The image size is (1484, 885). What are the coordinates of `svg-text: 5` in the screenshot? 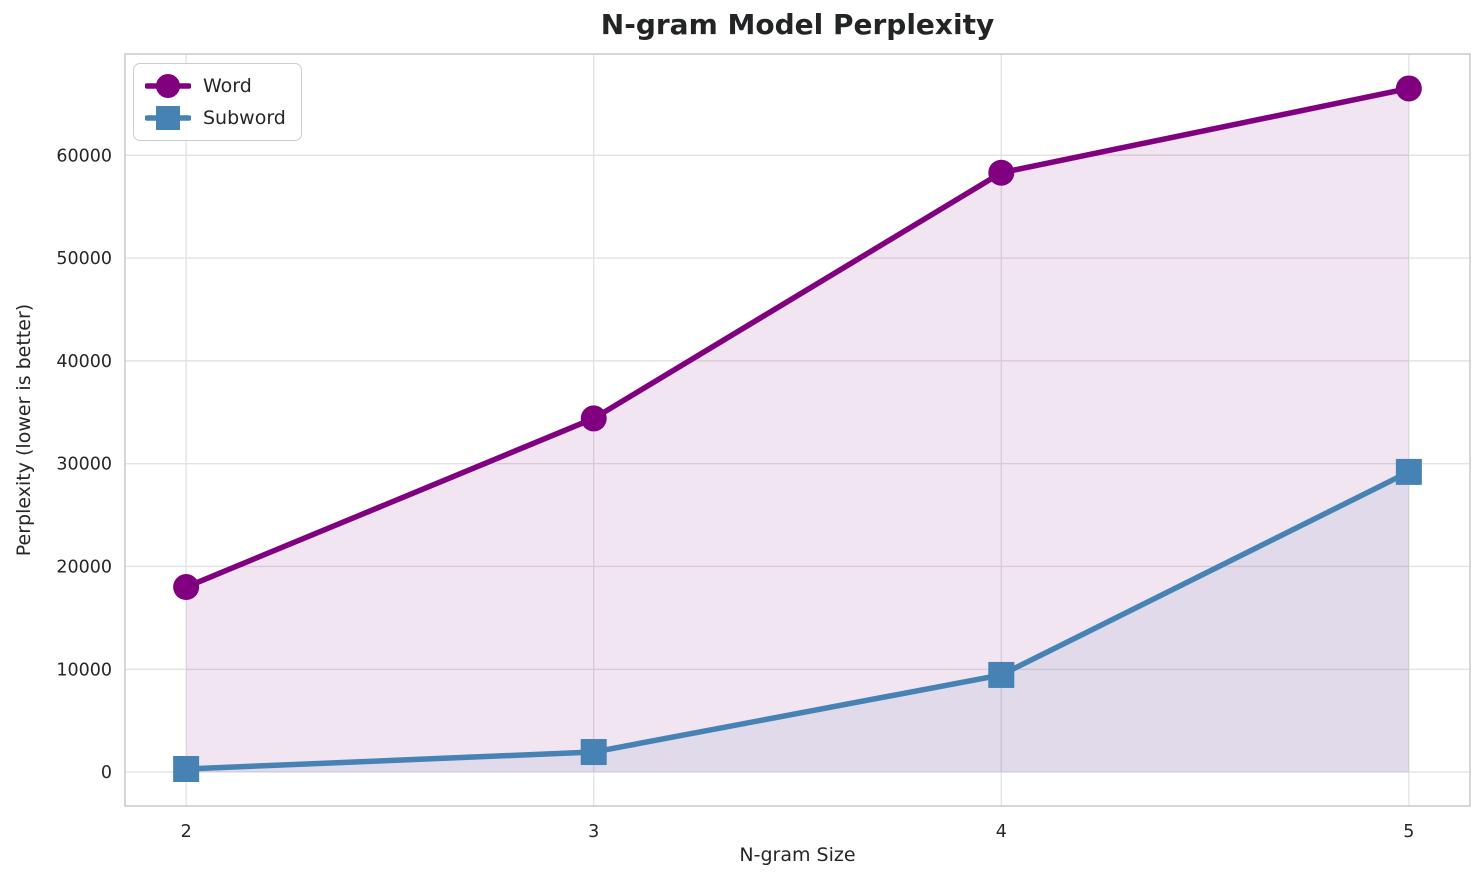 It's located at (1408, 832).